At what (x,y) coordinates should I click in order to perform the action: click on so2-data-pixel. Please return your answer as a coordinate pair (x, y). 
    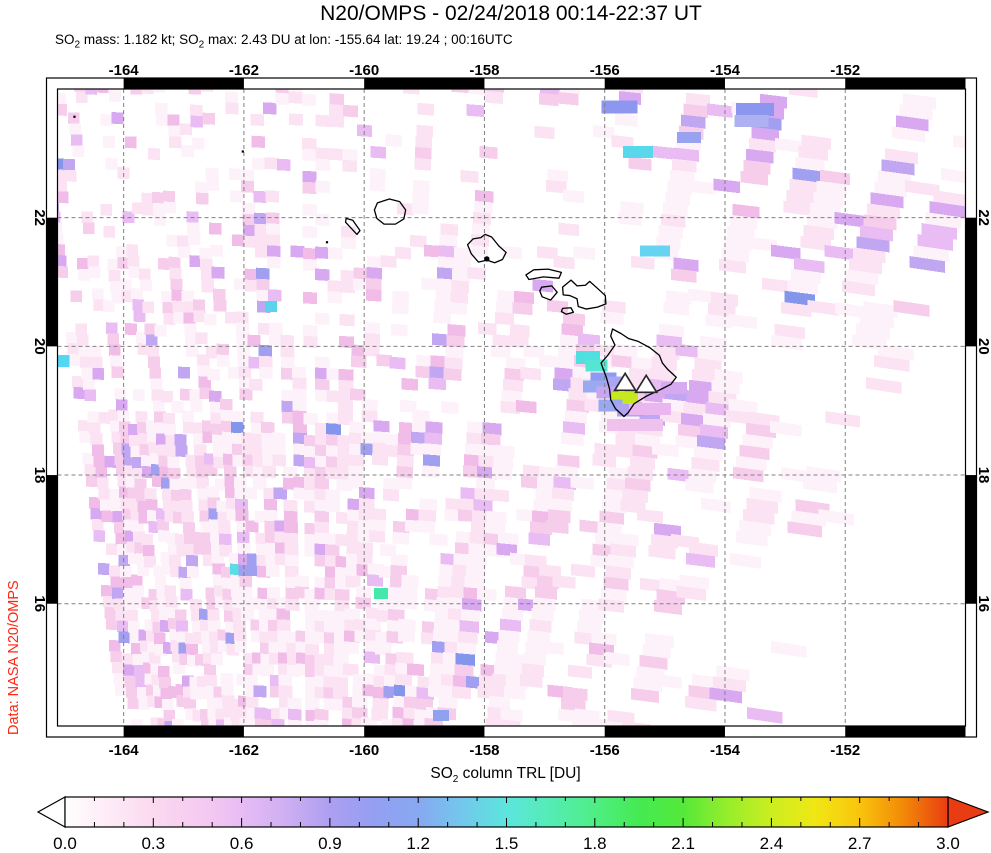
    Looking at the image, I should click on (655, 251).